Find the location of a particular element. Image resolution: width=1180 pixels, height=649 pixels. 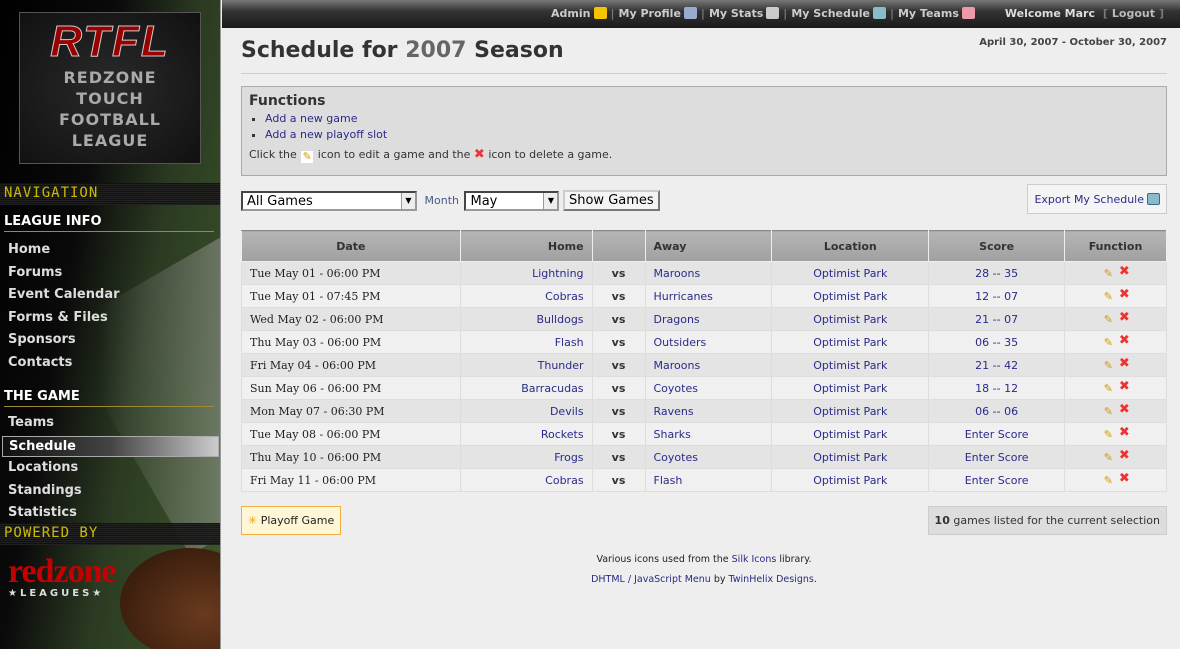

twinhelix-link: TwinHelix Designs is located at coordinates (771, 579).